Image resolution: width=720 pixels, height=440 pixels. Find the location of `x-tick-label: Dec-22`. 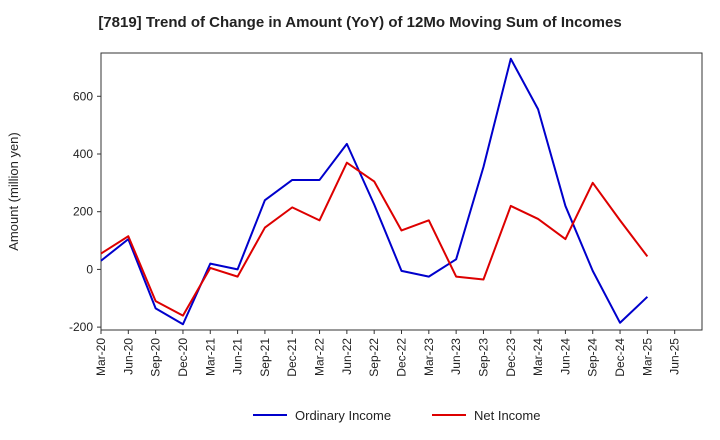

x-tick-label: Dec-22 is located at coordinates (402, 357).